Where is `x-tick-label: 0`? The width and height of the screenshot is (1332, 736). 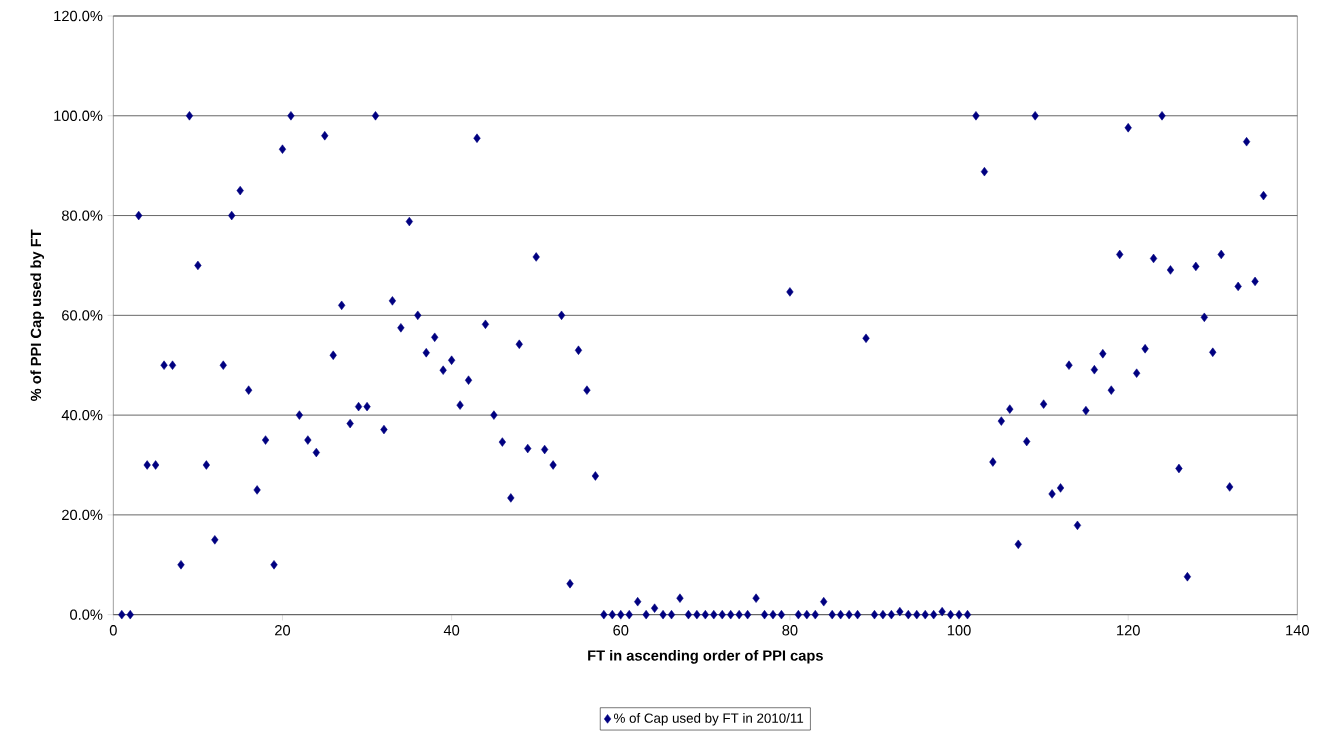
x-tick-label: 0 is located at coordinates (113, 630).